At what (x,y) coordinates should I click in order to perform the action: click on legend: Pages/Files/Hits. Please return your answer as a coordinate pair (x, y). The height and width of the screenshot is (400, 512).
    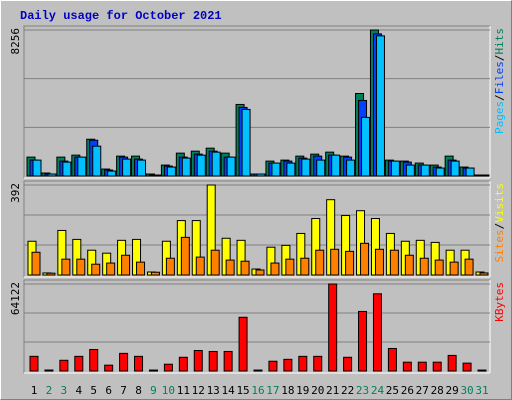
    Looking at the image, I should click on (499, 81).